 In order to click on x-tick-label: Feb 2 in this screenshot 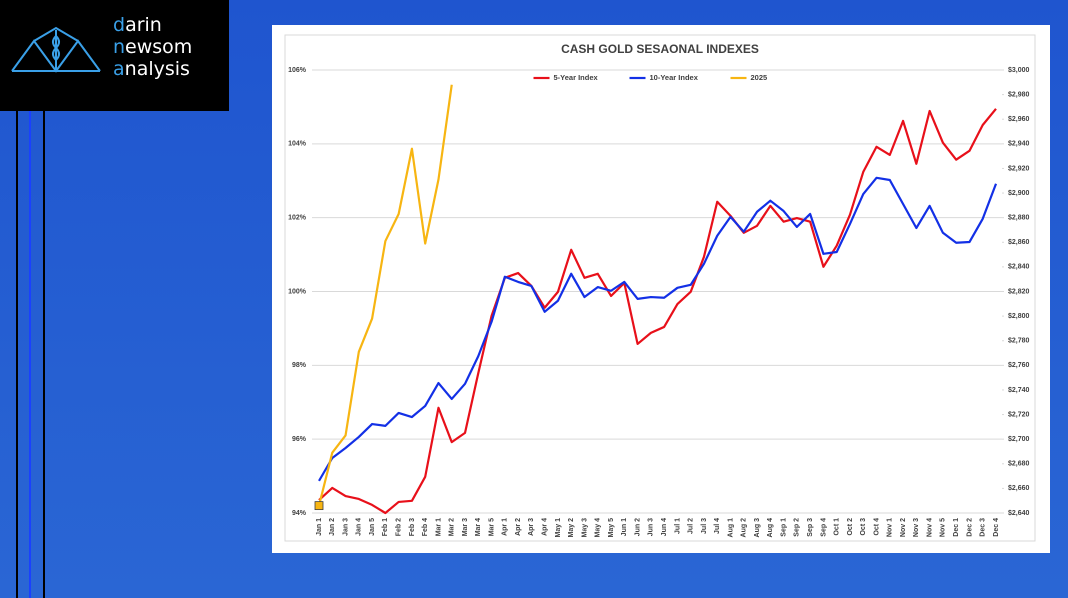, I will do `click(398, 527)`.